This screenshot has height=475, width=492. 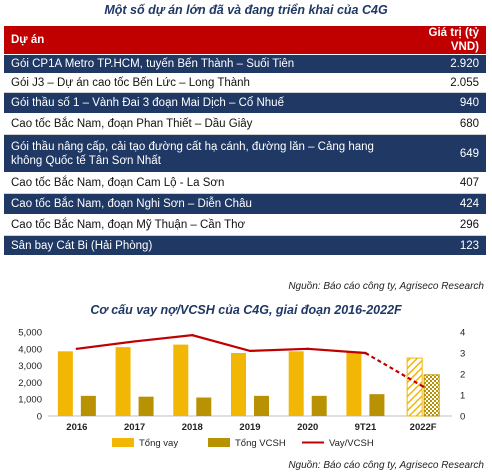 What do you see at coordinates (423, 427) in the screenshot?
I see `x-tick-label: 2022F` at bounding box center [423, 427].